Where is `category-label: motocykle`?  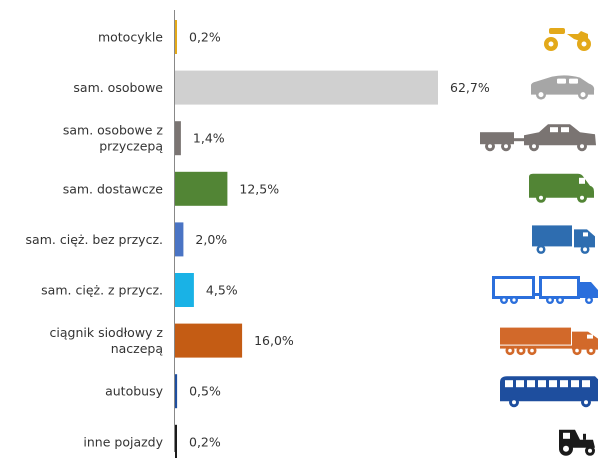 category-label: motocykle is located at coordinates (130, 37).